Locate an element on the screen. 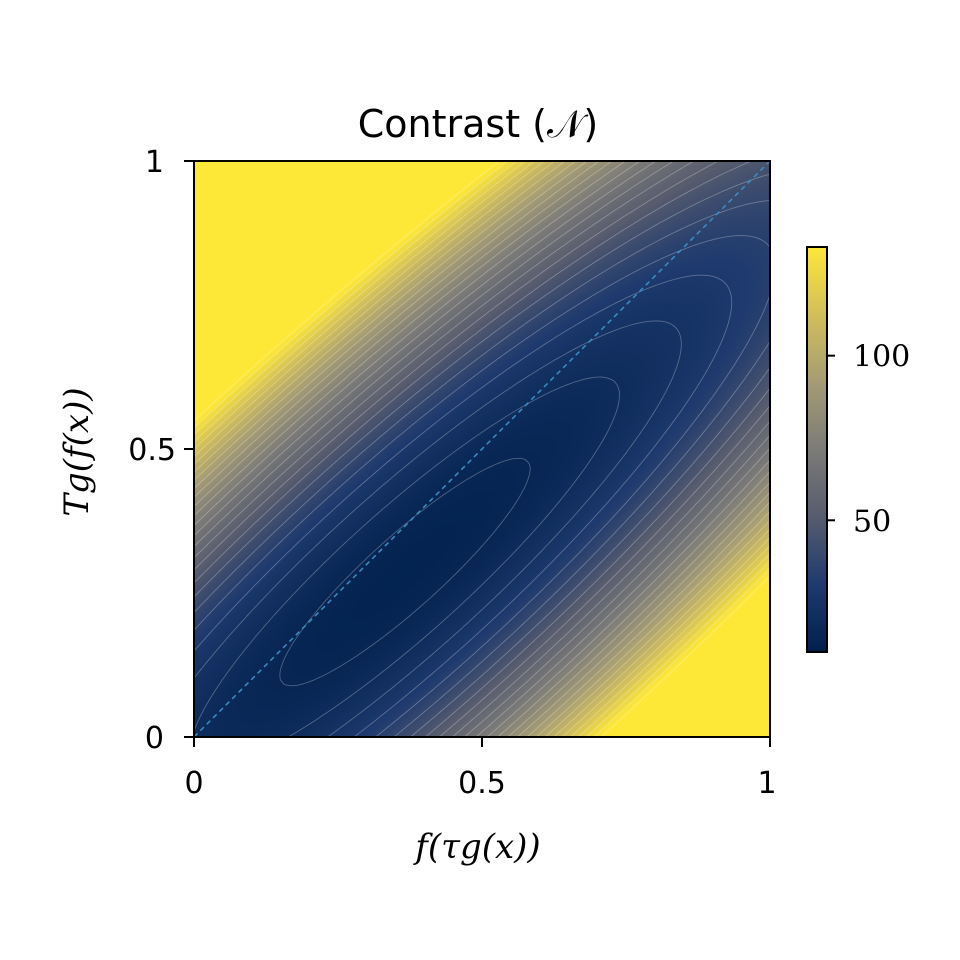  colorbar-ticks: 50 100 is located at coordinates (868, 439).